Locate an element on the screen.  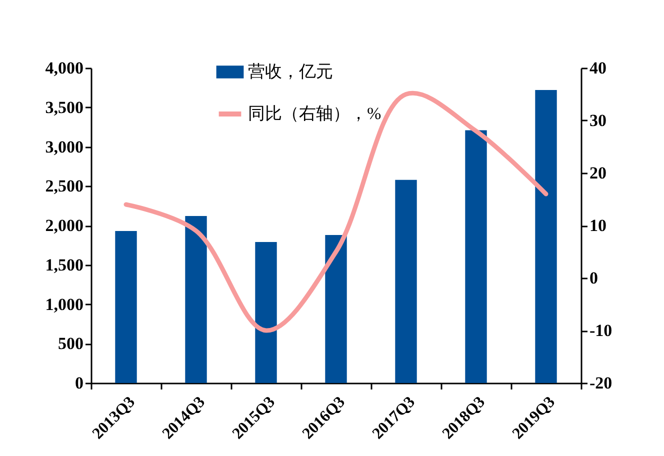
y2-tick-label: 20 is located at coordinates (598, 173).